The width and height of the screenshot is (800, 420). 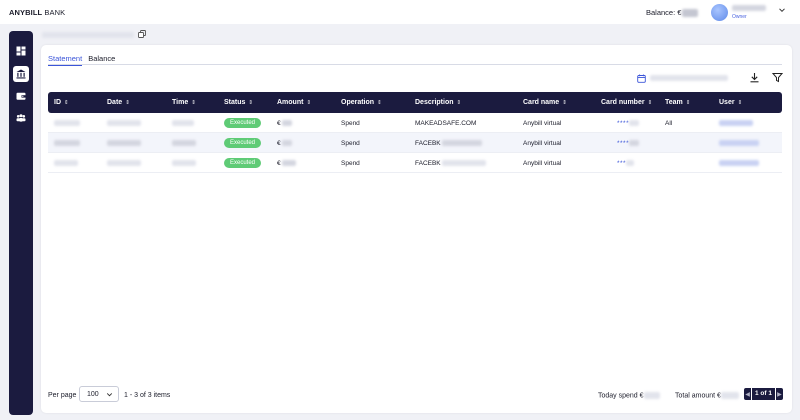 I want to click on tab-statement: Statement, so click(x=65, y=60).